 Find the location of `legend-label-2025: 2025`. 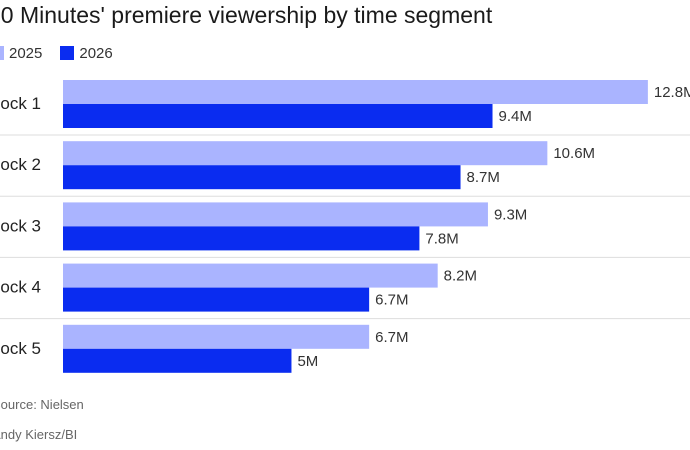

legend-label-2025: 2025 is located at coordinates (26, 53).